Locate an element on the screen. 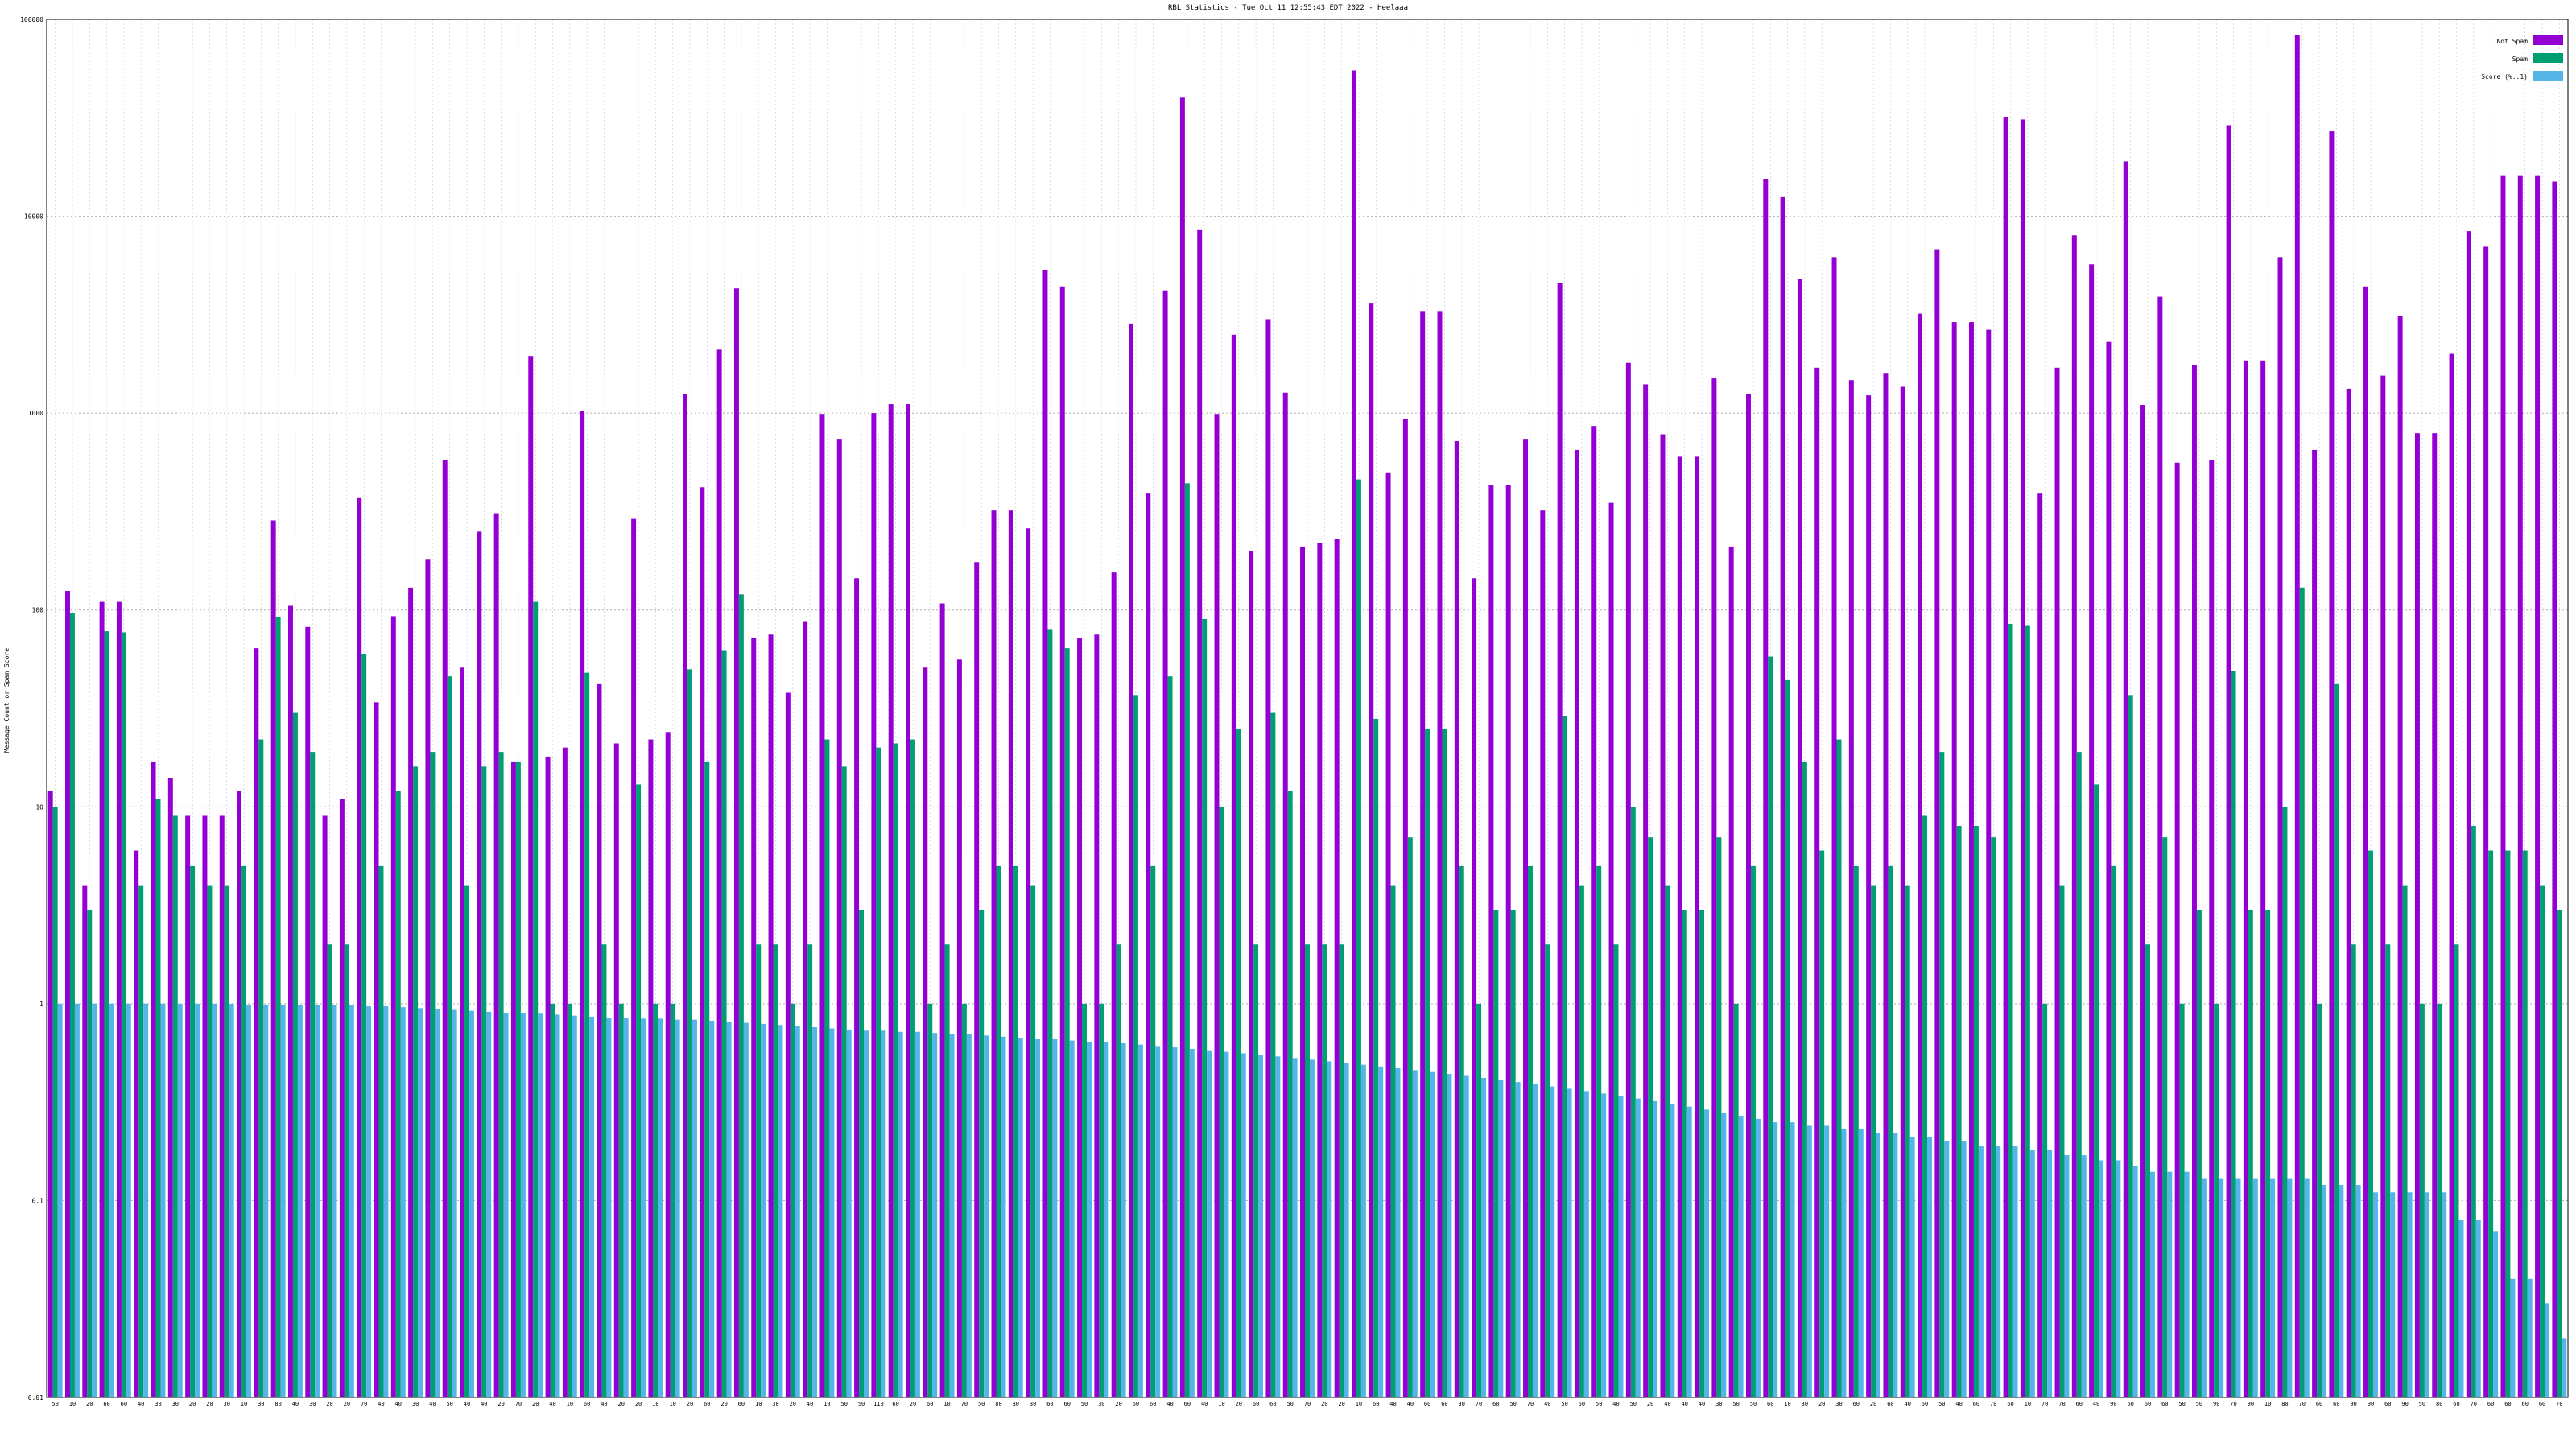 This screenshot has height=1449, width=2576. y-tick-label: 100 is located at coordinates (38, 610).